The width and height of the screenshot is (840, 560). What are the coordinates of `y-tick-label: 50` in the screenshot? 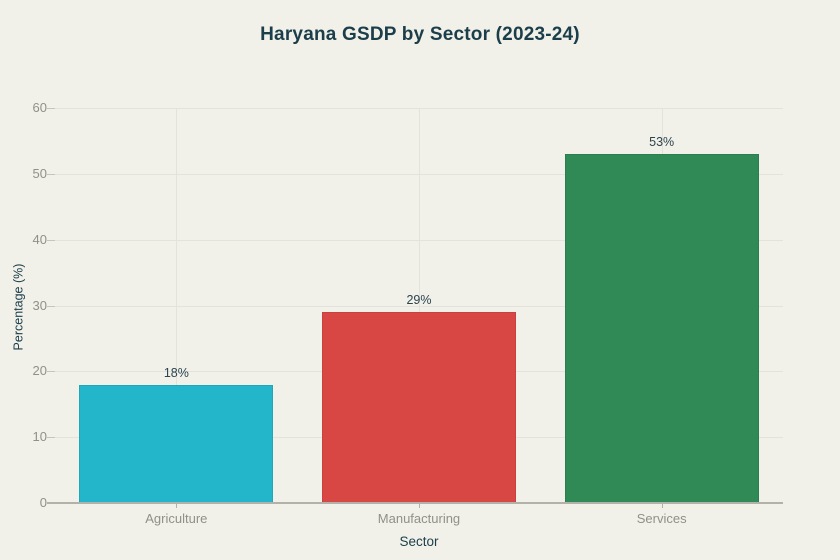 It's located at (39, 173).